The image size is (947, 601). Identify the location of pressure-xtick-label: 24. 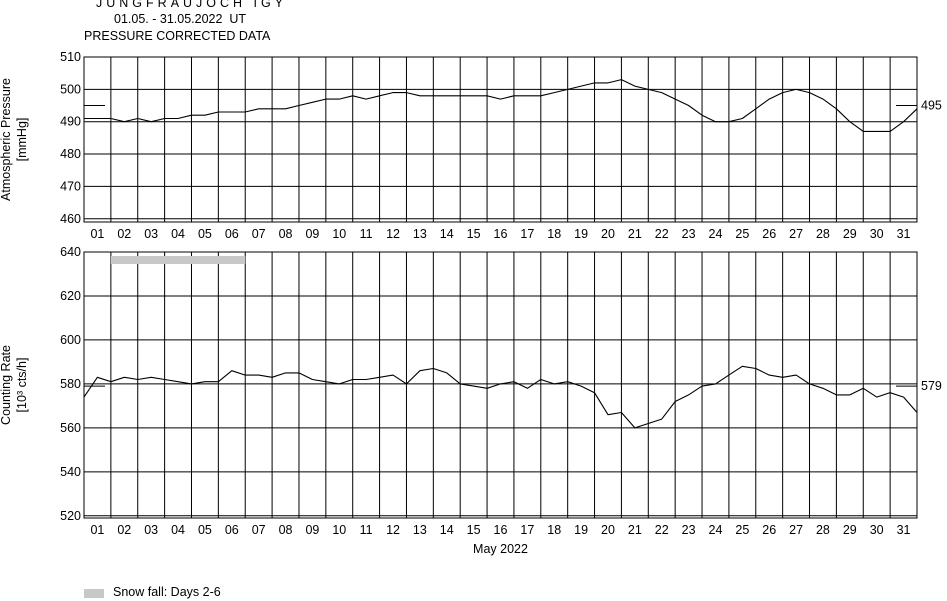
(716, 234).